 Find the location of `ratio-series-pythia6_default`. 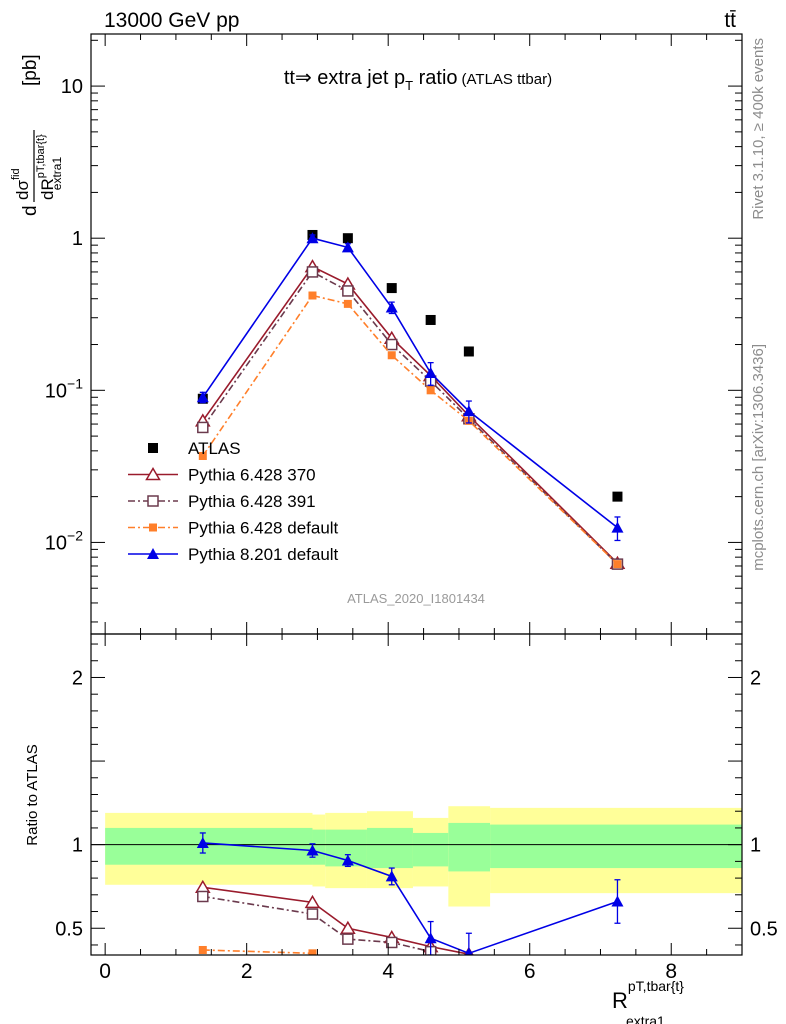

ratio-series-pythia6_default is located at coordinates (257, 950).